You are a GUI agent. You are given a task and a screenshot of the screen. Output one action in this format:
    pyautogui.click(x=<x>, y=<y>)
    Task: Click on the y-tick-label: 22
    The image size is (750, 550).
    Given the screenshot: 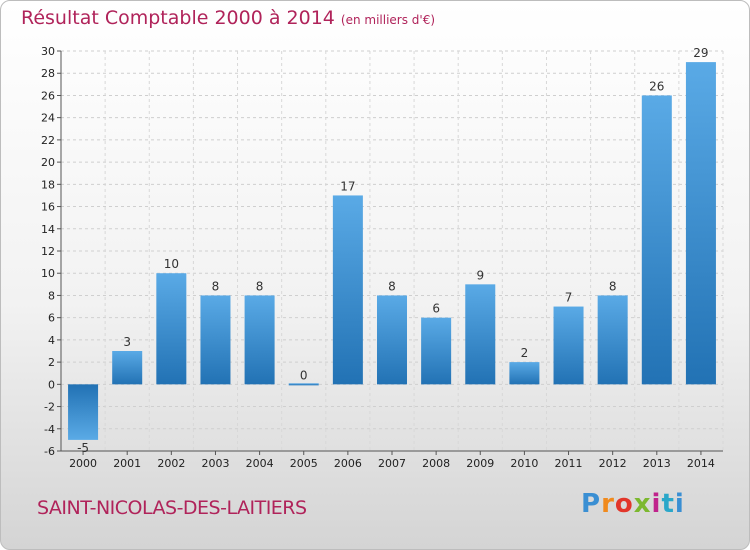 What is the action you would take?
    pyautogui.click(x=48, y=140)
    